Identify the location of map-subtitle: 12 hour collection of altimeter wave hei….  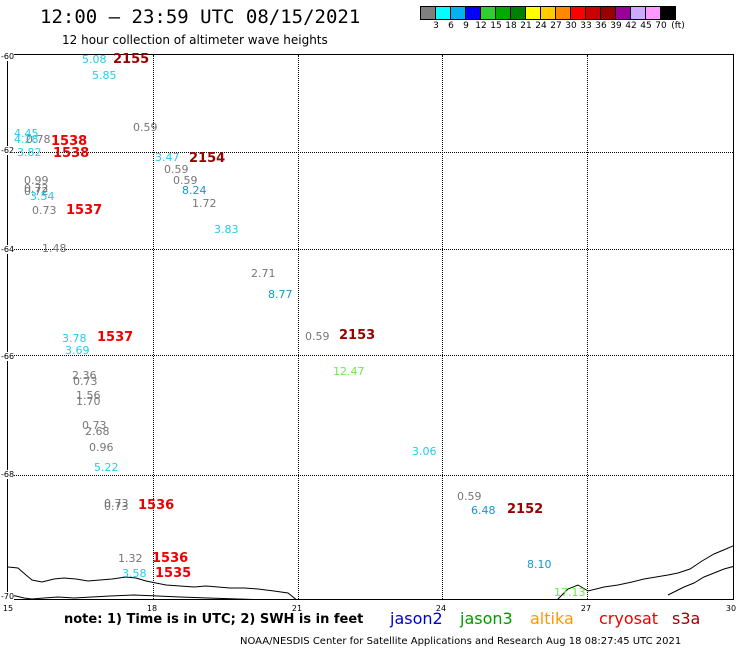
(195, 40).